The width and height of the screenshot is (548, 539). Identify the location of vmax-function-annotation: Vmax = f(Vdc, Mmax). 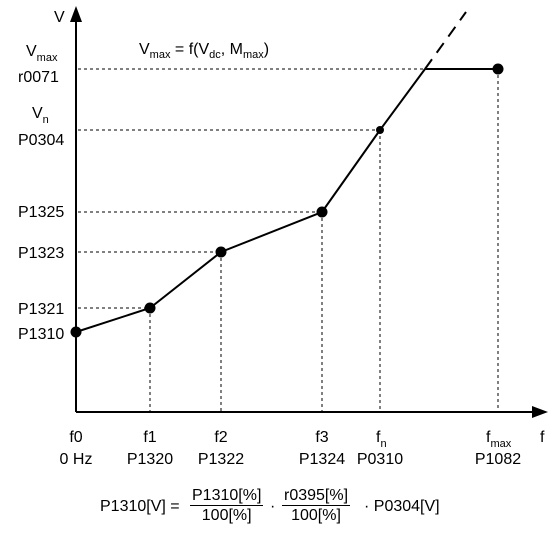
(204, 51).